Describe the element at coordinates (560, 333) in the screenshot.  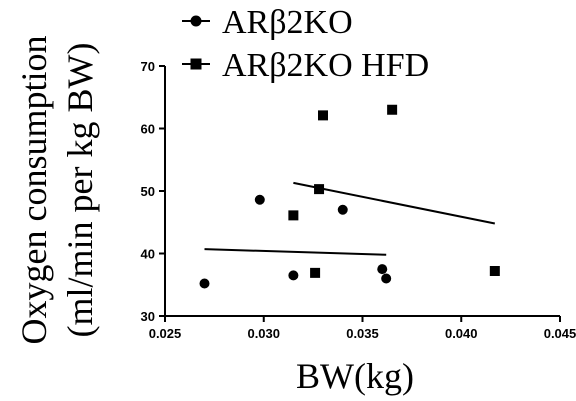
I see `x-tick-label: 0.045` at that location.